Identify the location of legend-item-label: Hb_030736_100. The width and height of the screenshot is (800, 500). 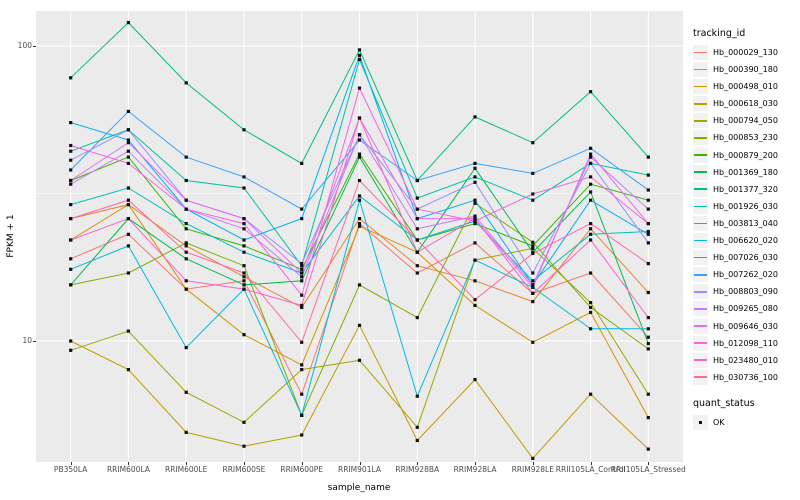
(745, 377).